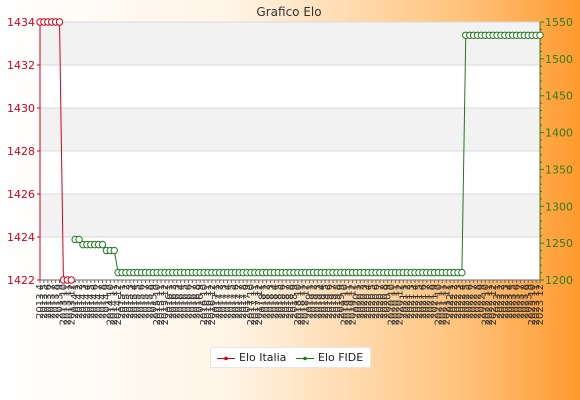  What do you see at coordinates (325, 301) in the screenshot?
I see `x-tick-label: 2019 5` at bounding box center [325, 301].